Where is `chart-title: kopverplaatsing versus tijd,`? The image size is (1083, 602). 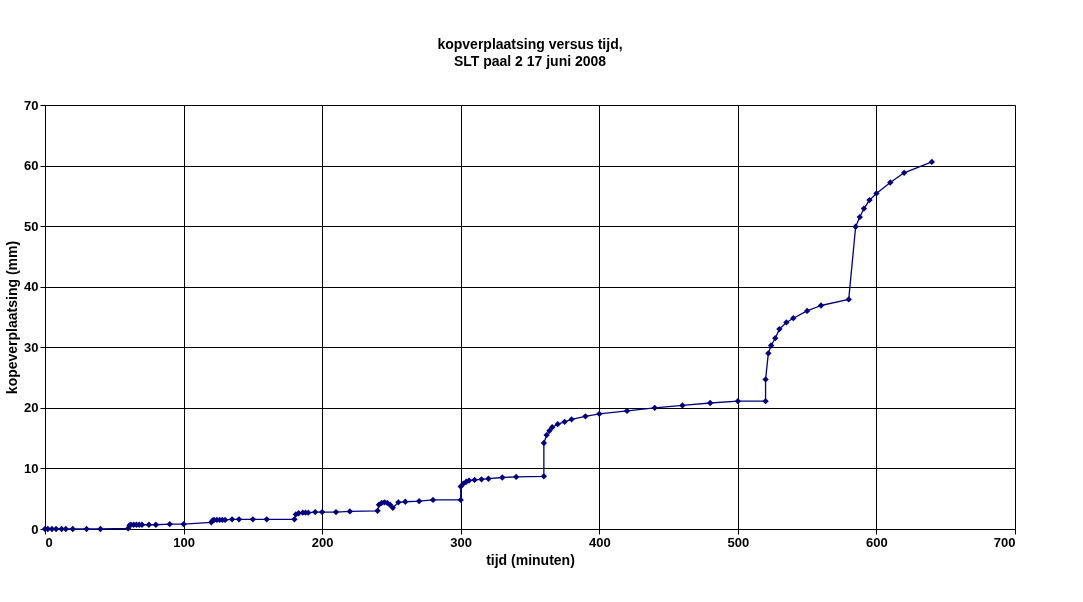
chart-title: kopverplaatsing versus tijd, is located at coordinates (530, 44).